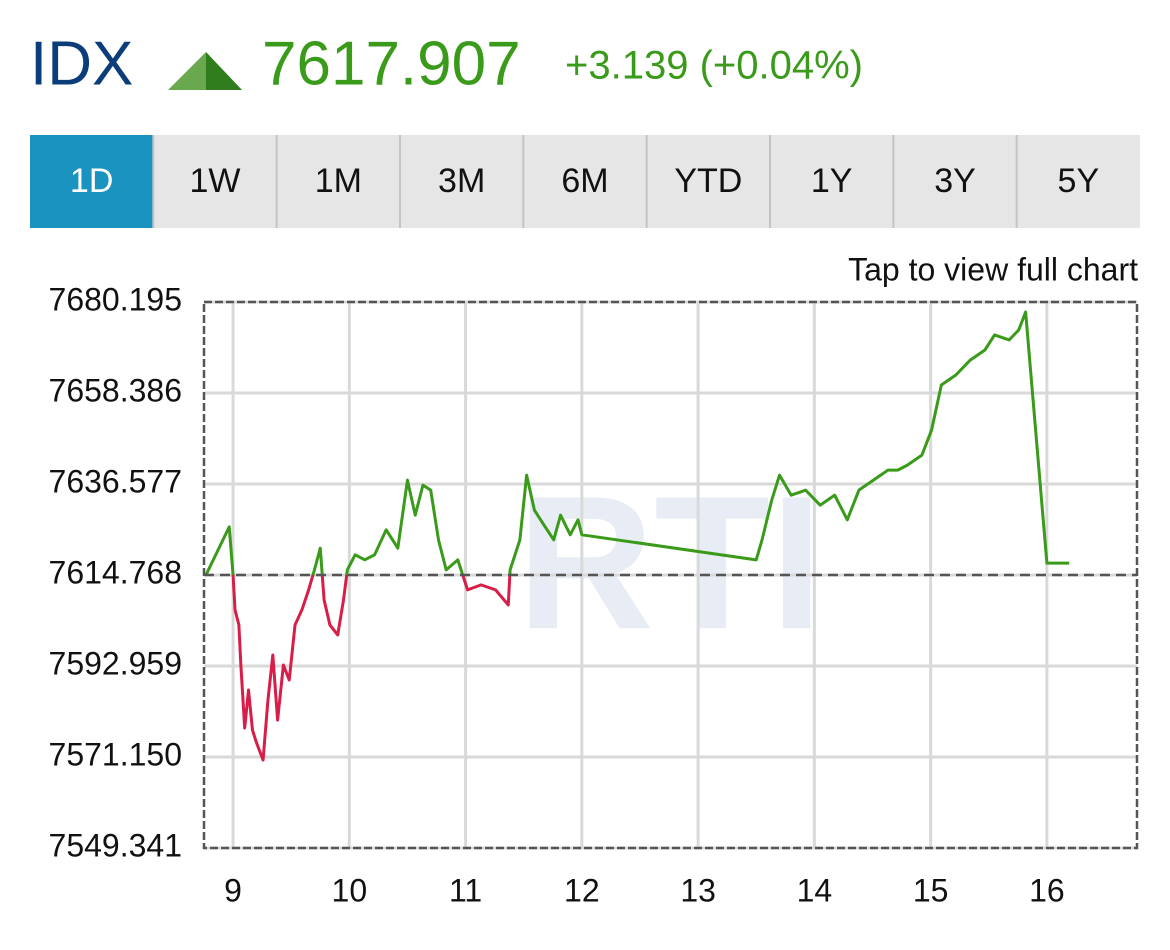  What do you see at coordinates (670, 563) in the screenshot?
I see `watermark: RTI` at bounding box center [670, 563].